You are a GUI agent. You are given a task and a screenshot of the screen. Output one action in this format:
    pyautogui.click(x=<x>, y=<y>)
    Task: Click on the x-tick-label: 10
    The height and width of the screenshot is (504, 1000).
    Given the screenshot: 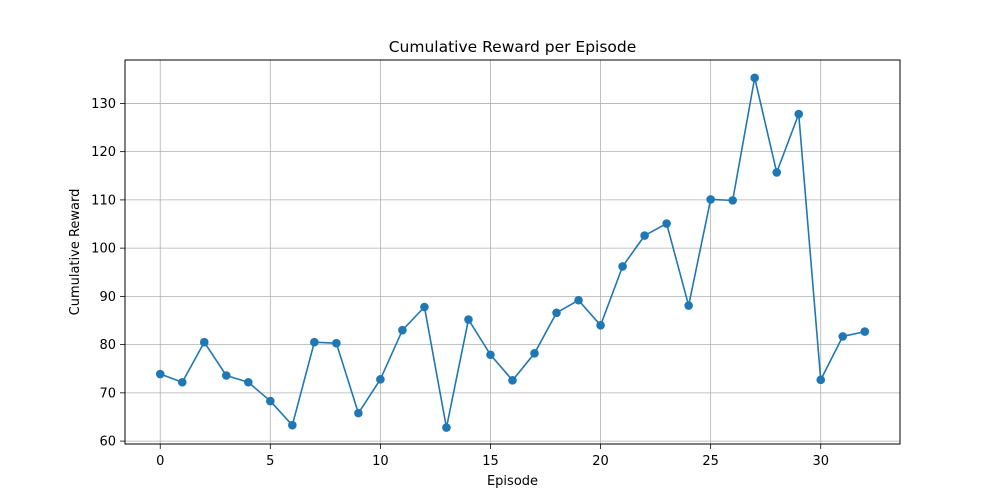 What is the action you would take?
    pyautogui.click(x=380, y=461)
    